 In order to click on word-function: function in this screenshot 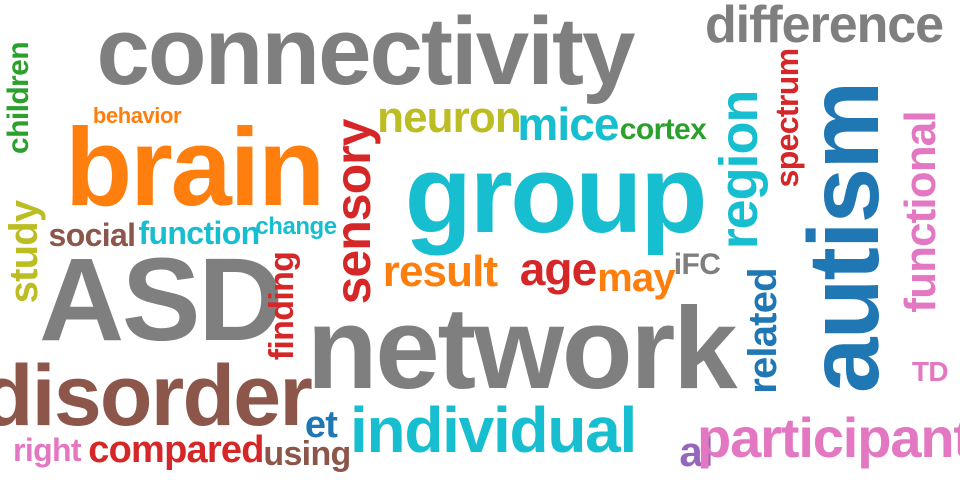, I will do `click(199, 233)`.